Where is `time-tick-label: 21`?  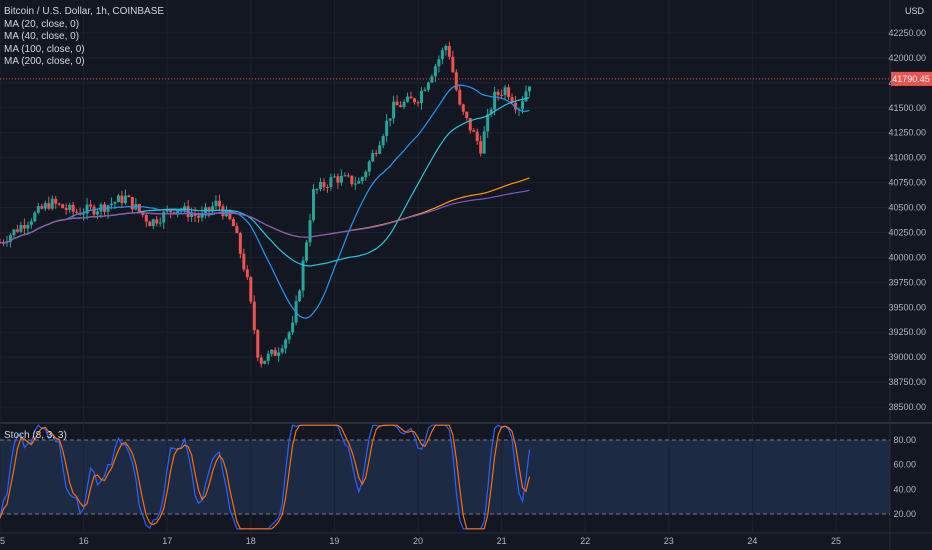 time-tick-label: 21 is located at coordinates (502, 541).